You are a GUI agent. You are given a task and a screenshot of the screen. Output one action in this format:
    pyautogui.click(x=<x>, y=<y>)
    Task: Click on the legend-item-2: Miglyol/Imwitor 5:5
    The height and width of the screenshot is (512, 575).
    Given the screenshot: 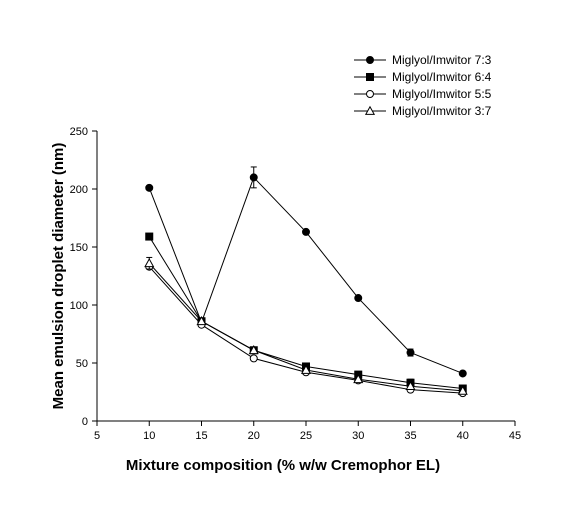 What is the action you would take?
    pyautogui.click(x=423, y=94)
    